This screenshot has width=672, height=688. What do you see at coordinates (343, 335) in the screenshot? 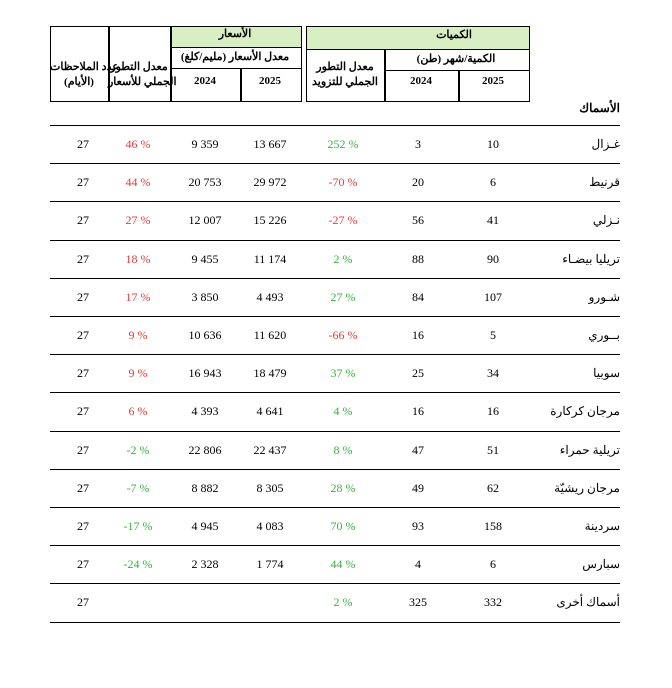
I see `cell-supply: -66 %` at bounding box center [343, 335].